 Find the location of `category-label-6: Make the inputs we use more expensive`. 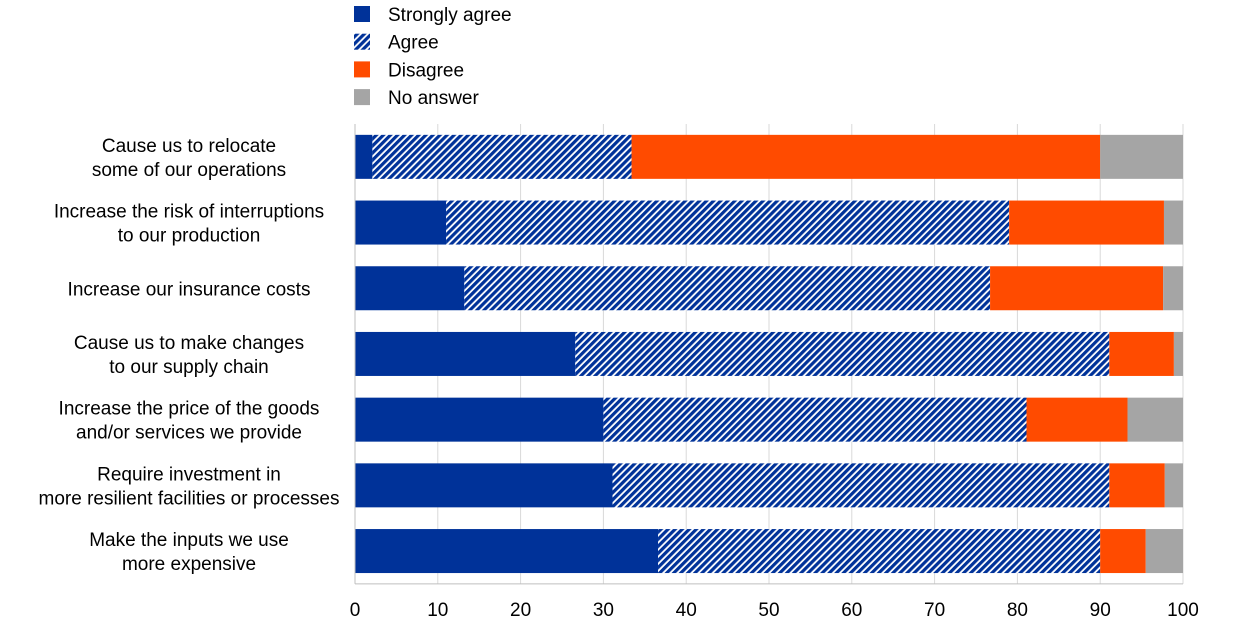

category-label-6: Make the inputs we use more expensive is located at coordinates (189, 552).